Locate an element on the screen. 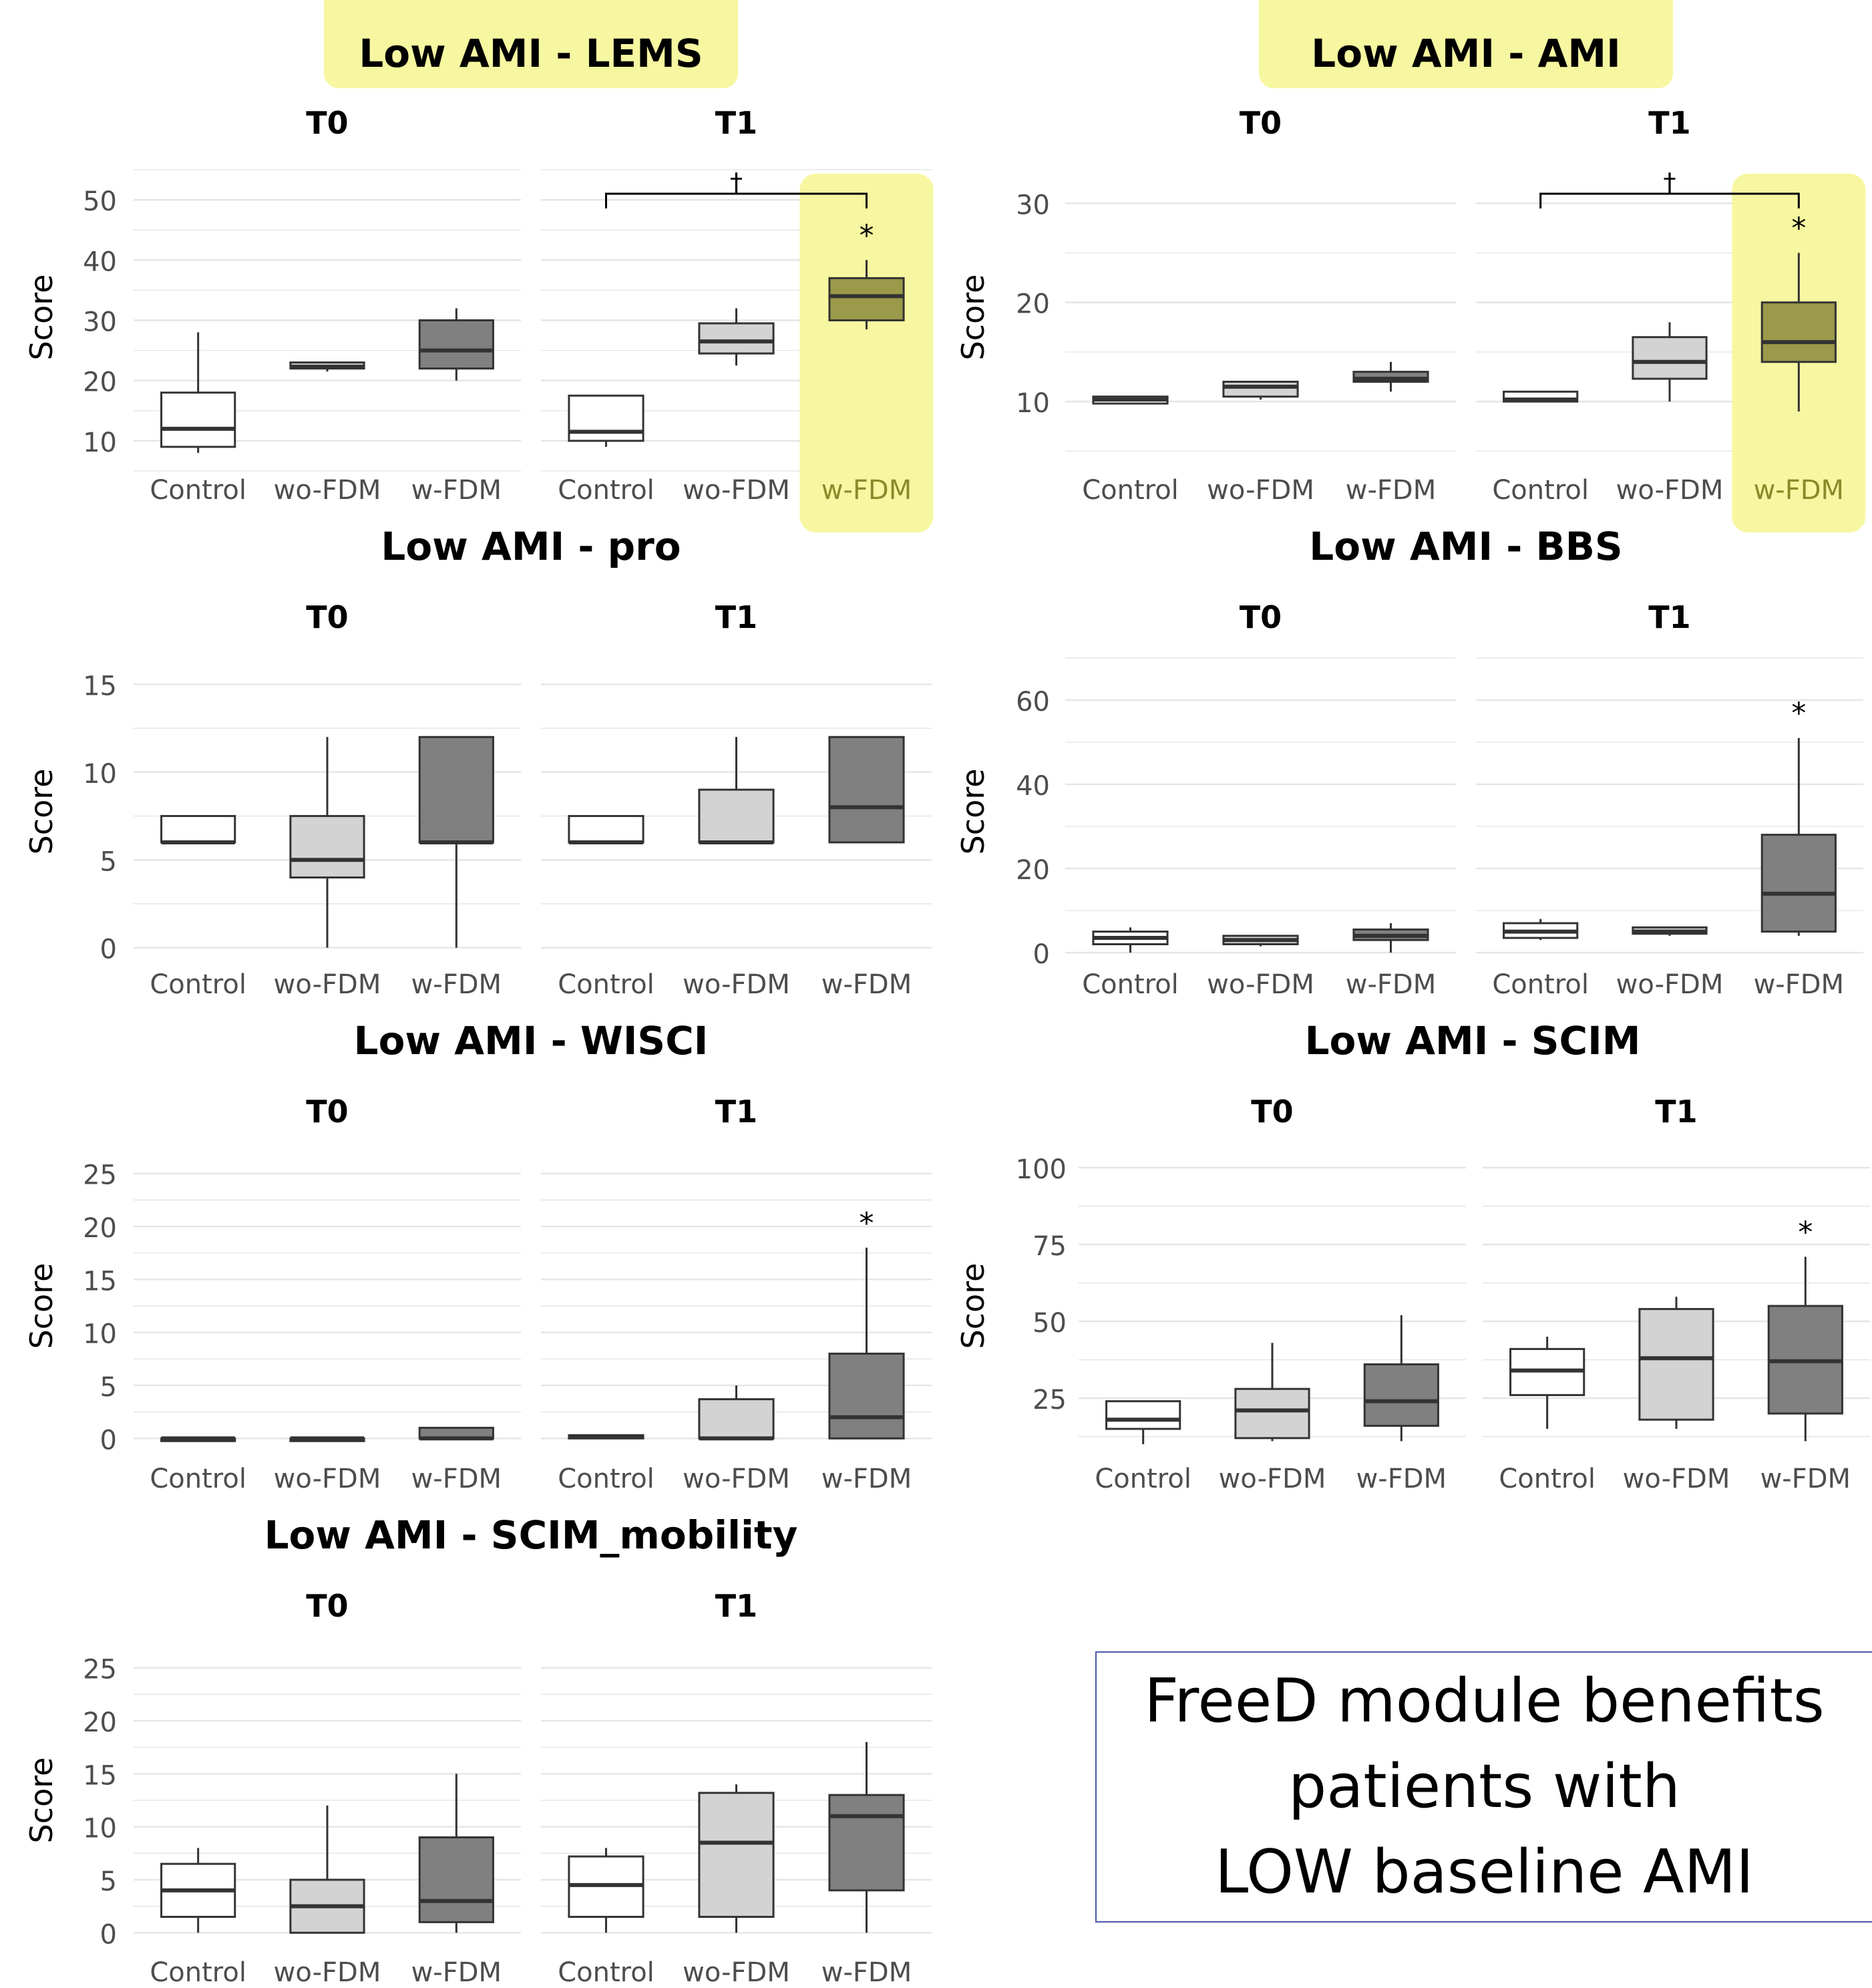 This screenshot has width=1872, height=1988. chart-title: Low AMI - SCIM_mobility is located at coordinates (531, 1535).